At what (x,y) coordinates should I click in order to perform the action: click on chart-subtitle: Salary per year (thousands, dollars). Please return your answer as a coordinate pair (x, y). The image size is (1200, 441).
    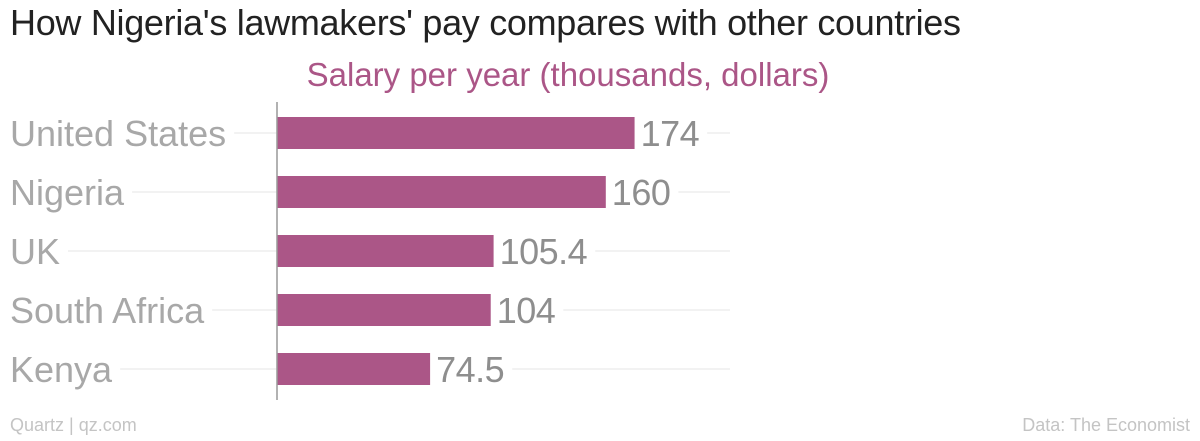
    Looking at the image, I should click on (568, 74).